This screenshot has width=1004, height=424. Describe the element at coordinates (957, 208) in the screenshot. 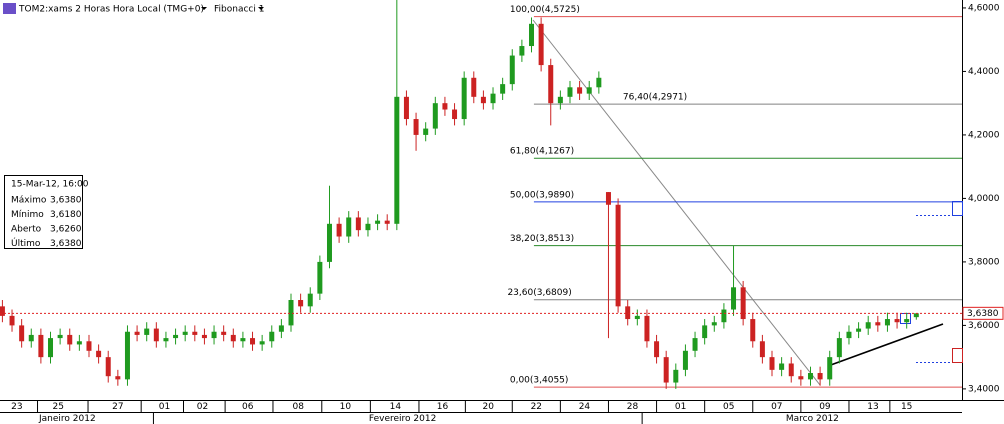

I see `alert-icon-up` at that location.